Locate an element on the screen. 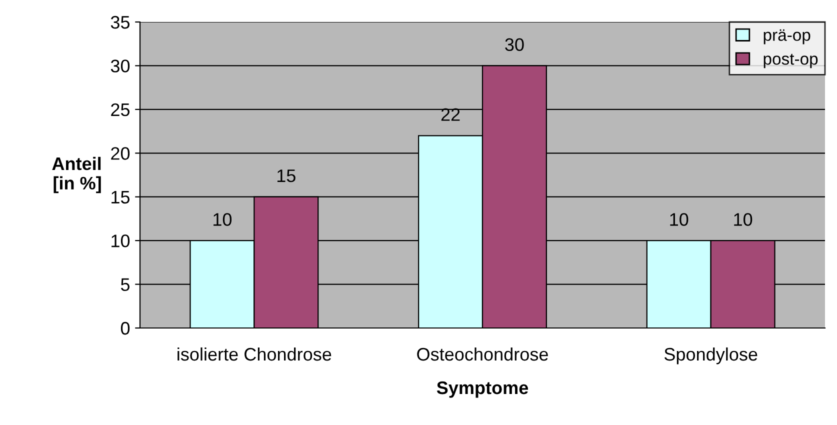 This screenshot has width=837, height=425. y-tick-label: 20 is located at coordinates (120, 153).